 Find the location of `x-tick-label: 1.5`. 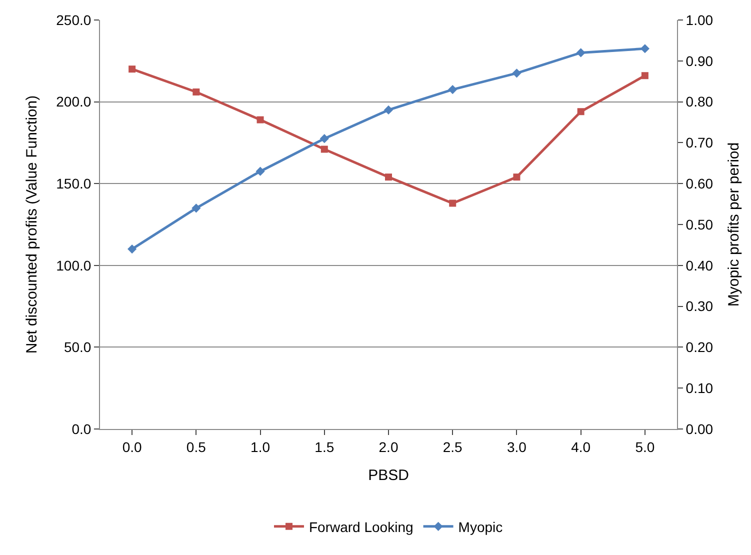

x-tick-label: 1.5 is located at coordinates (324, 446).